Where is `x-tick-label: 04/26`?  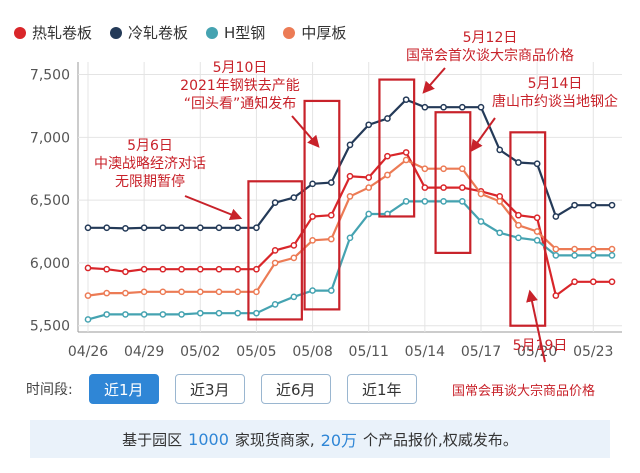 x-tick-label: 04/26 is located at coordinates (88, 352).